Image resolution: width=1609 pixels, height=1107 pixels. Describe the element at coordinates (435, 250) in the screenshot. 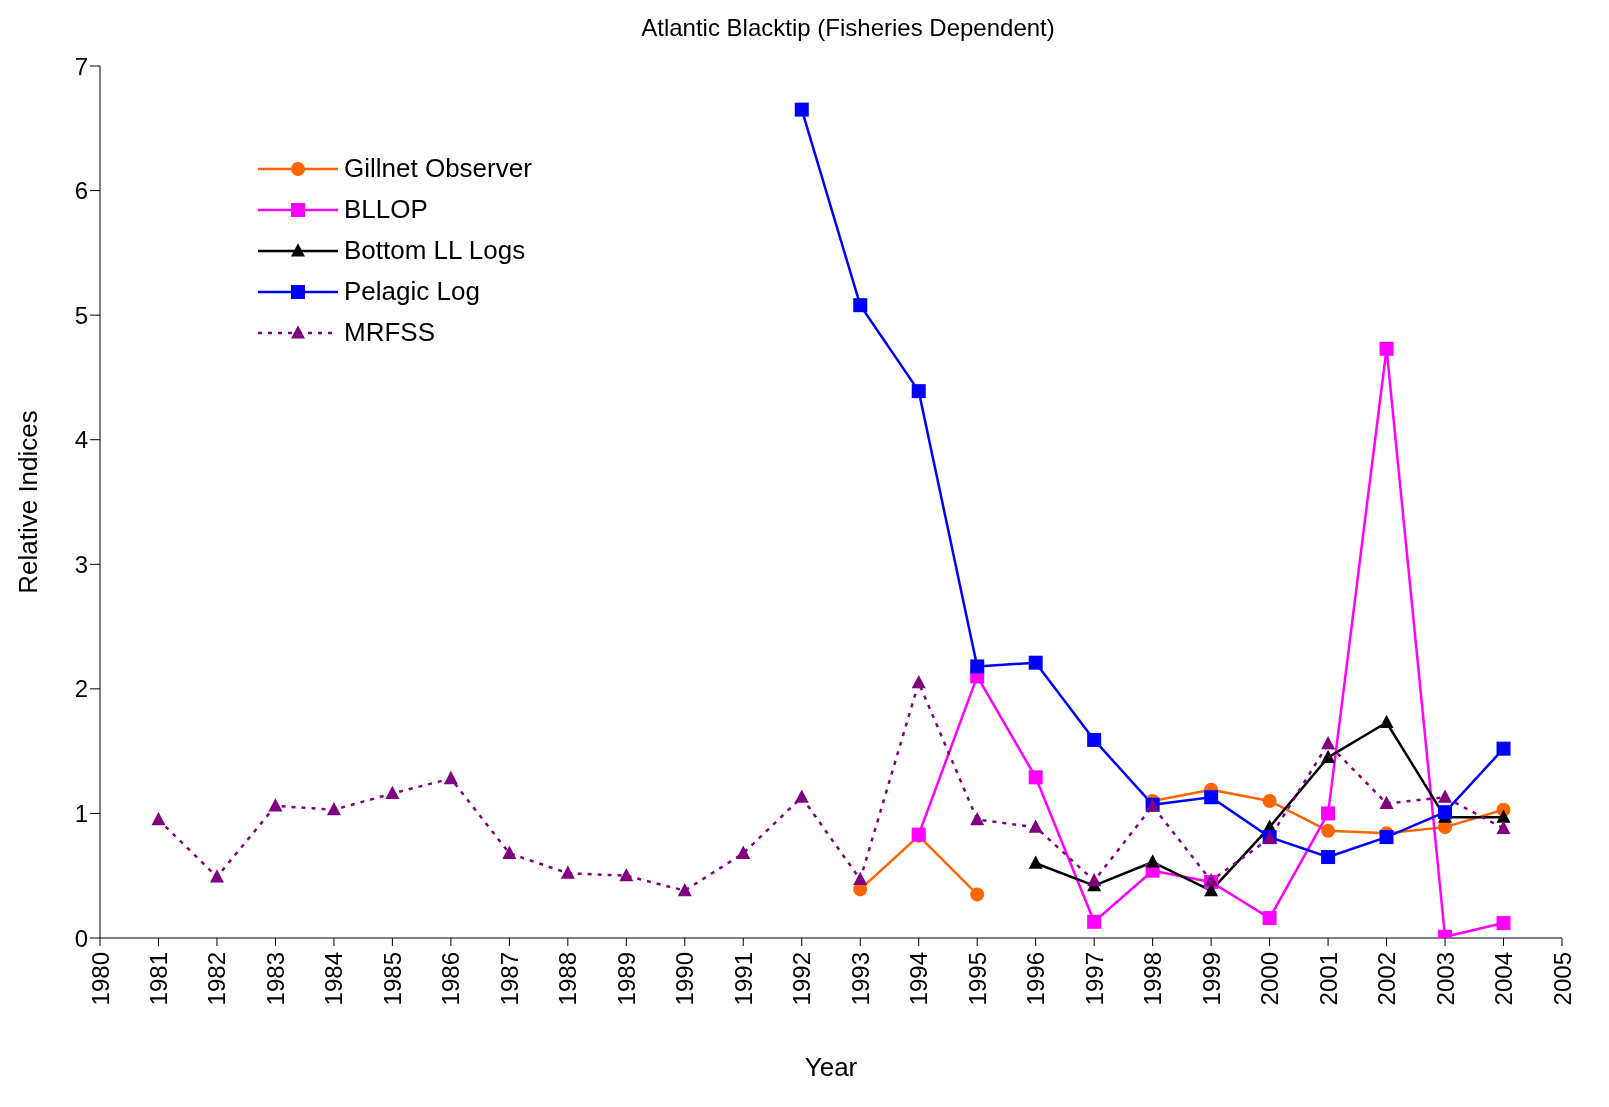

I see `legend-label: Bottom LL Logs` at that location.